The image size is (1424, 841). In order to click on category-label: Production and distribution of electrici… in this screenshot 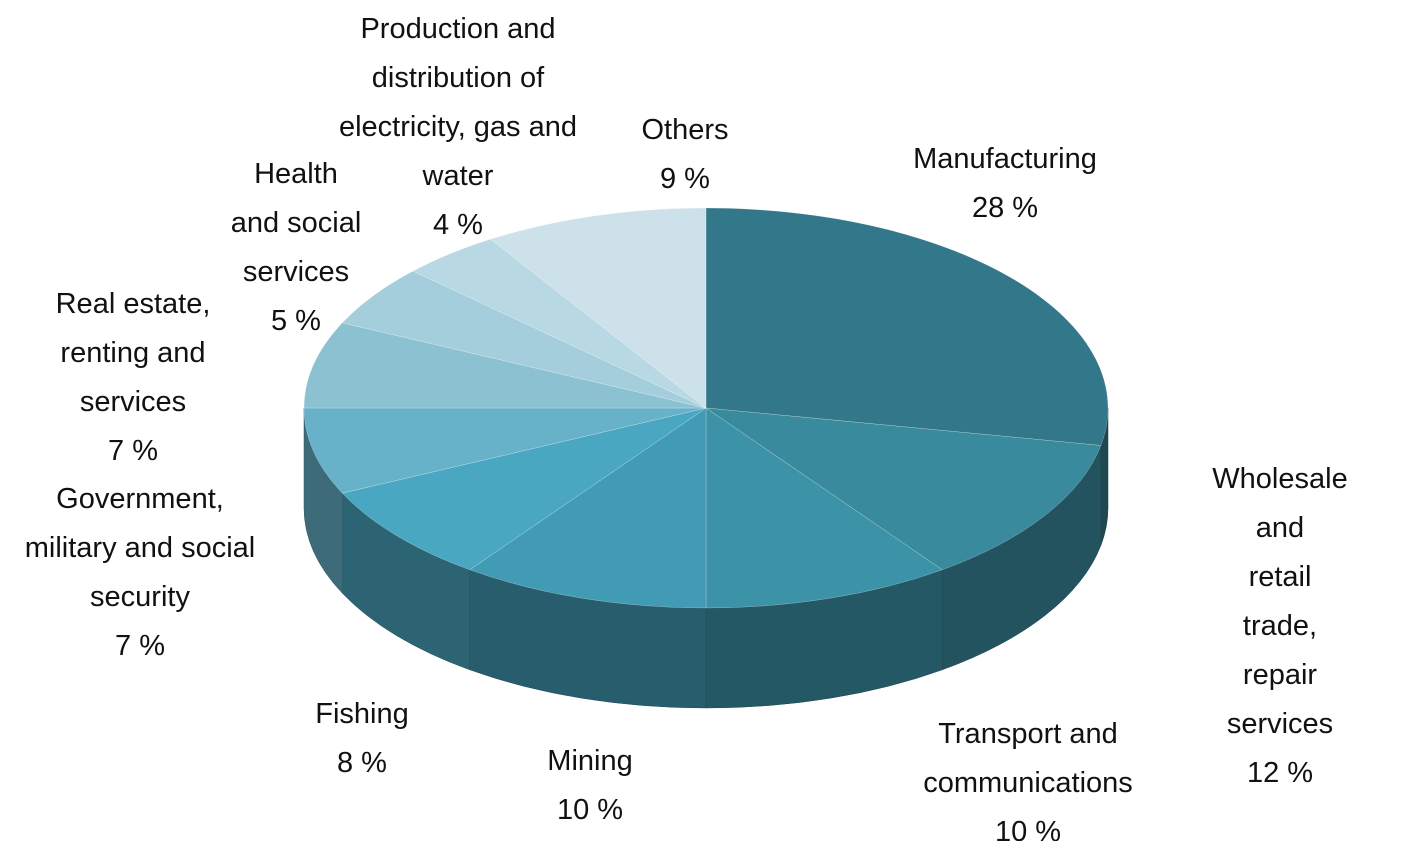, I will do `click(458, 102)`.